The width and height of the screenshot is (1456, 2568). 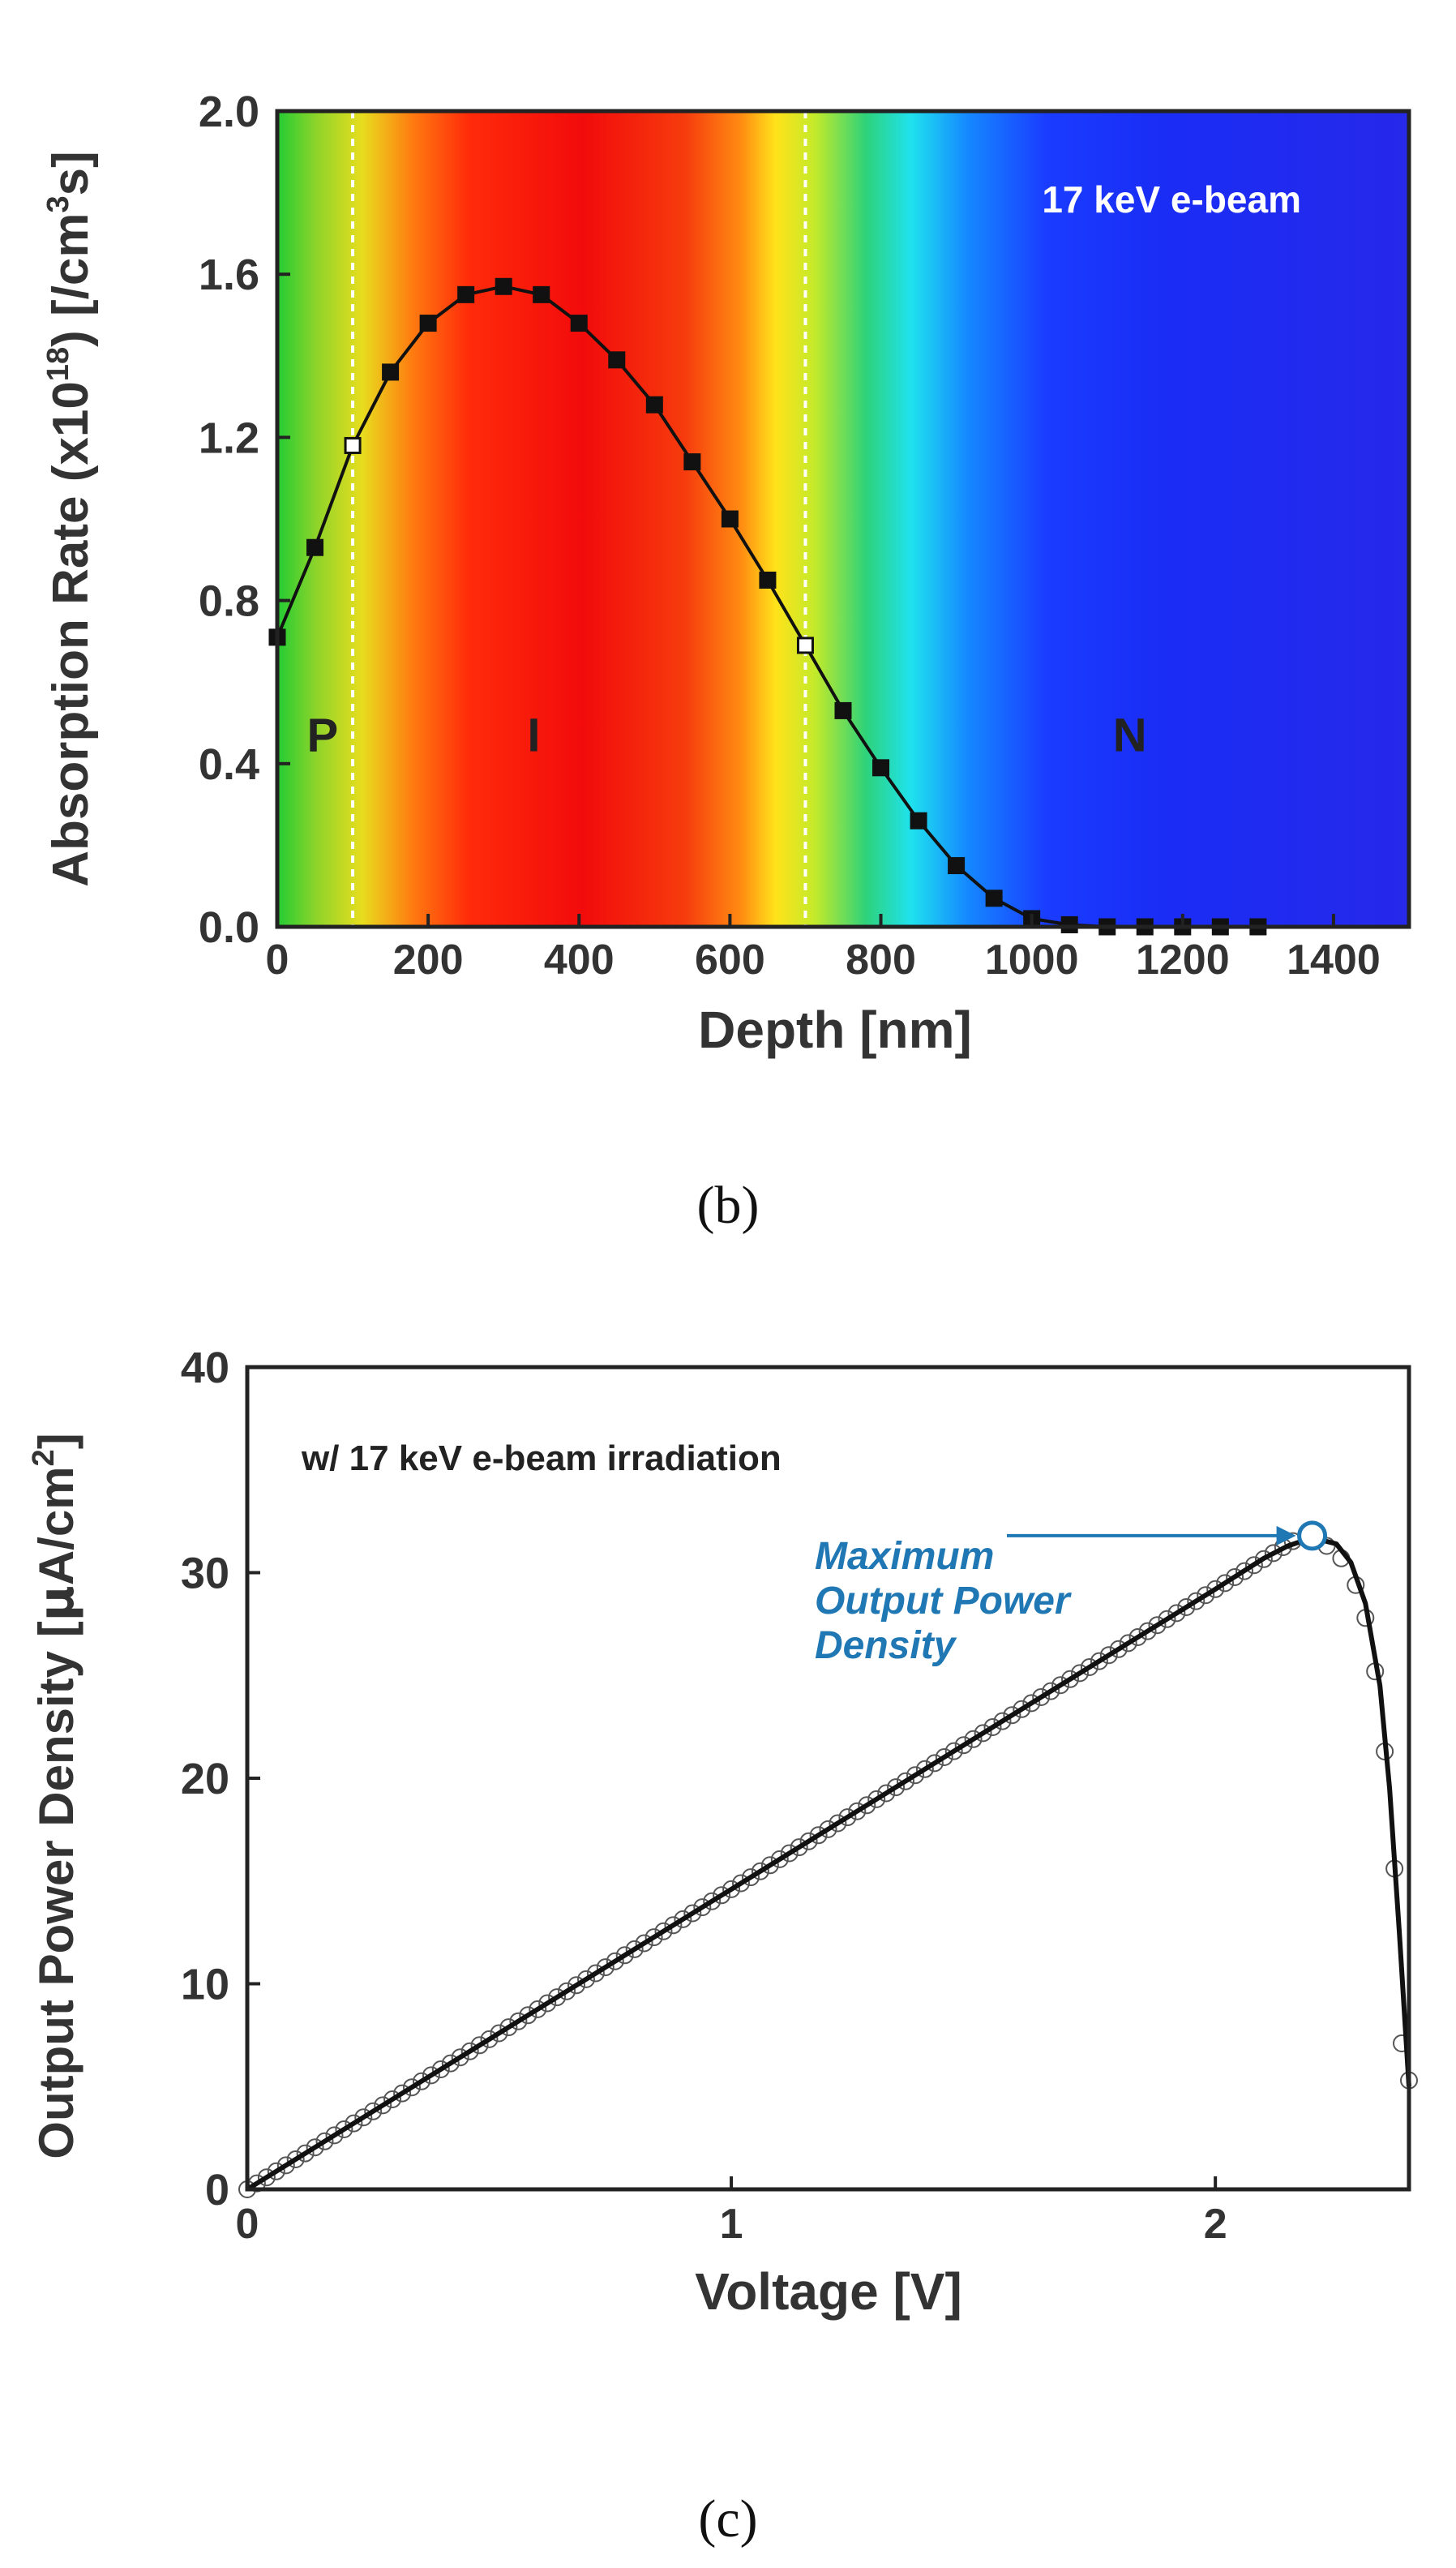 What do you see at coordinates (44, 1457) in the screenshot?
I see `y-title-c-sup: 2` at bounding box center [44, 1457].